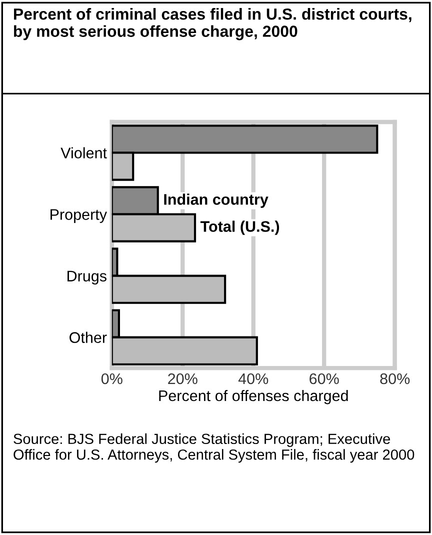  I want to click on y-tick-label: Property, so click(78, 216).